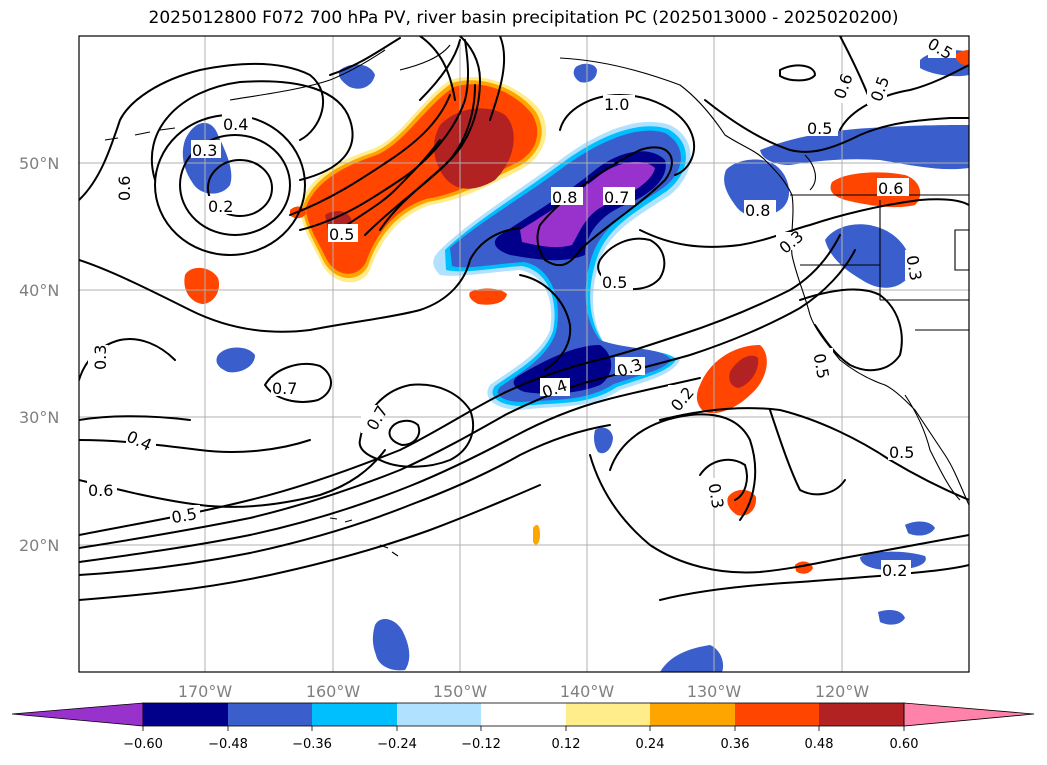 The image size is (1047, 765). Describe the element at coordinates (39, 417) in the screenshot. I see `lat-tick-label: 30°N` at that location.